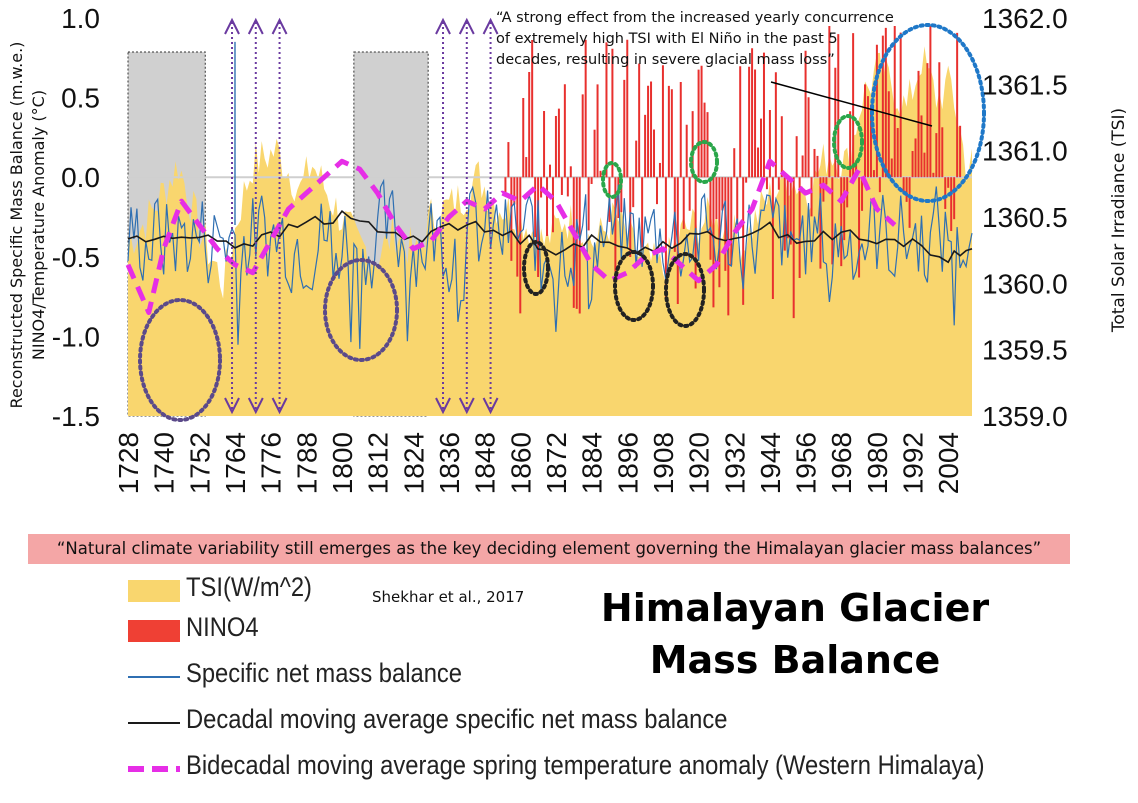 Image resolution: width=1138 pixels, height=803 pixels. I want to click on y-left-tick-label: 0.0, so click(80, 177).